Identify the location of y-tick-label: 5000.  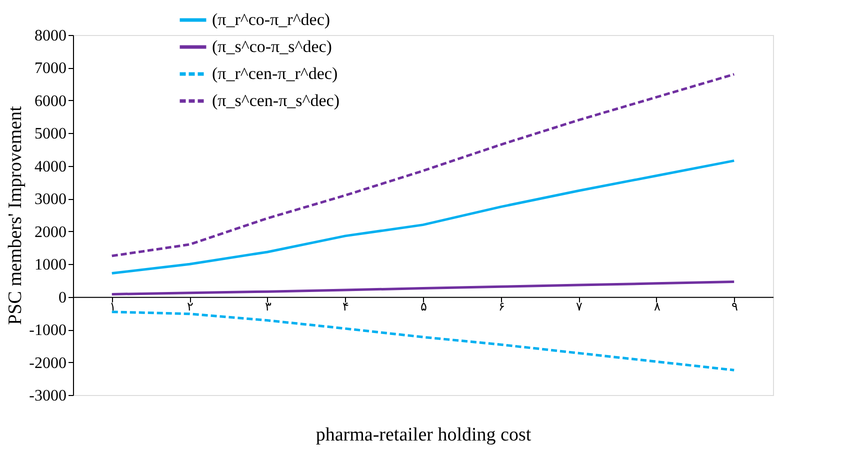
(50, 134).